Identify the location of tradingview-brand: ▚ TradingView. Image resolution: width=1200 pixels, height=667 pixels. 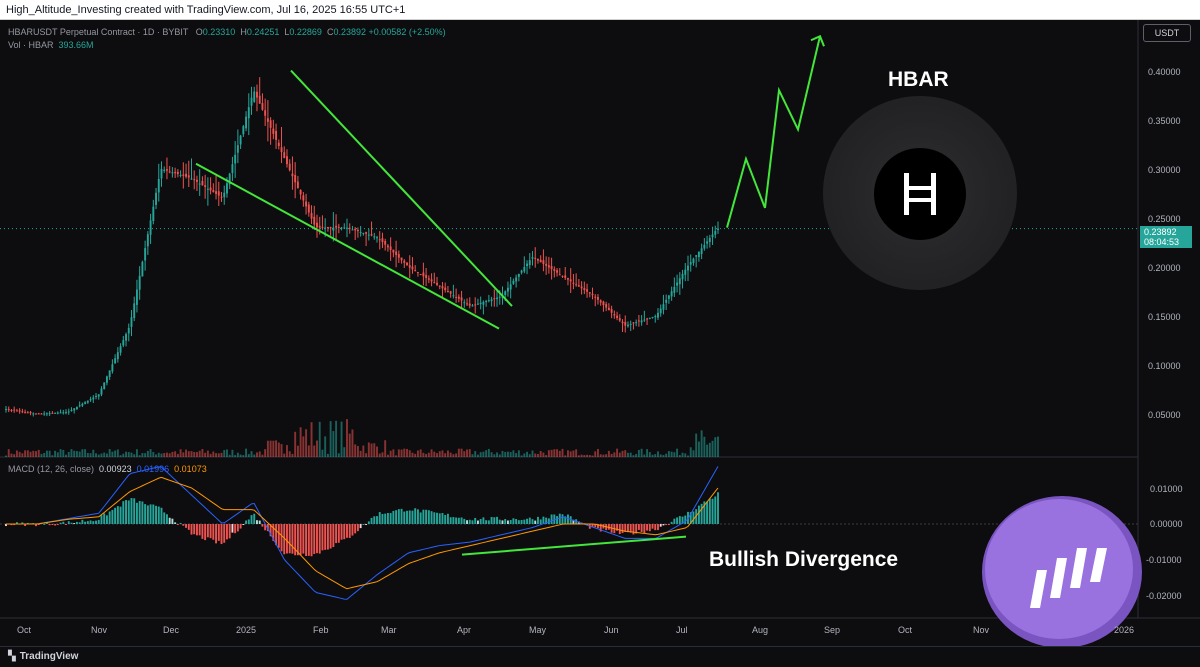
(43, 656).